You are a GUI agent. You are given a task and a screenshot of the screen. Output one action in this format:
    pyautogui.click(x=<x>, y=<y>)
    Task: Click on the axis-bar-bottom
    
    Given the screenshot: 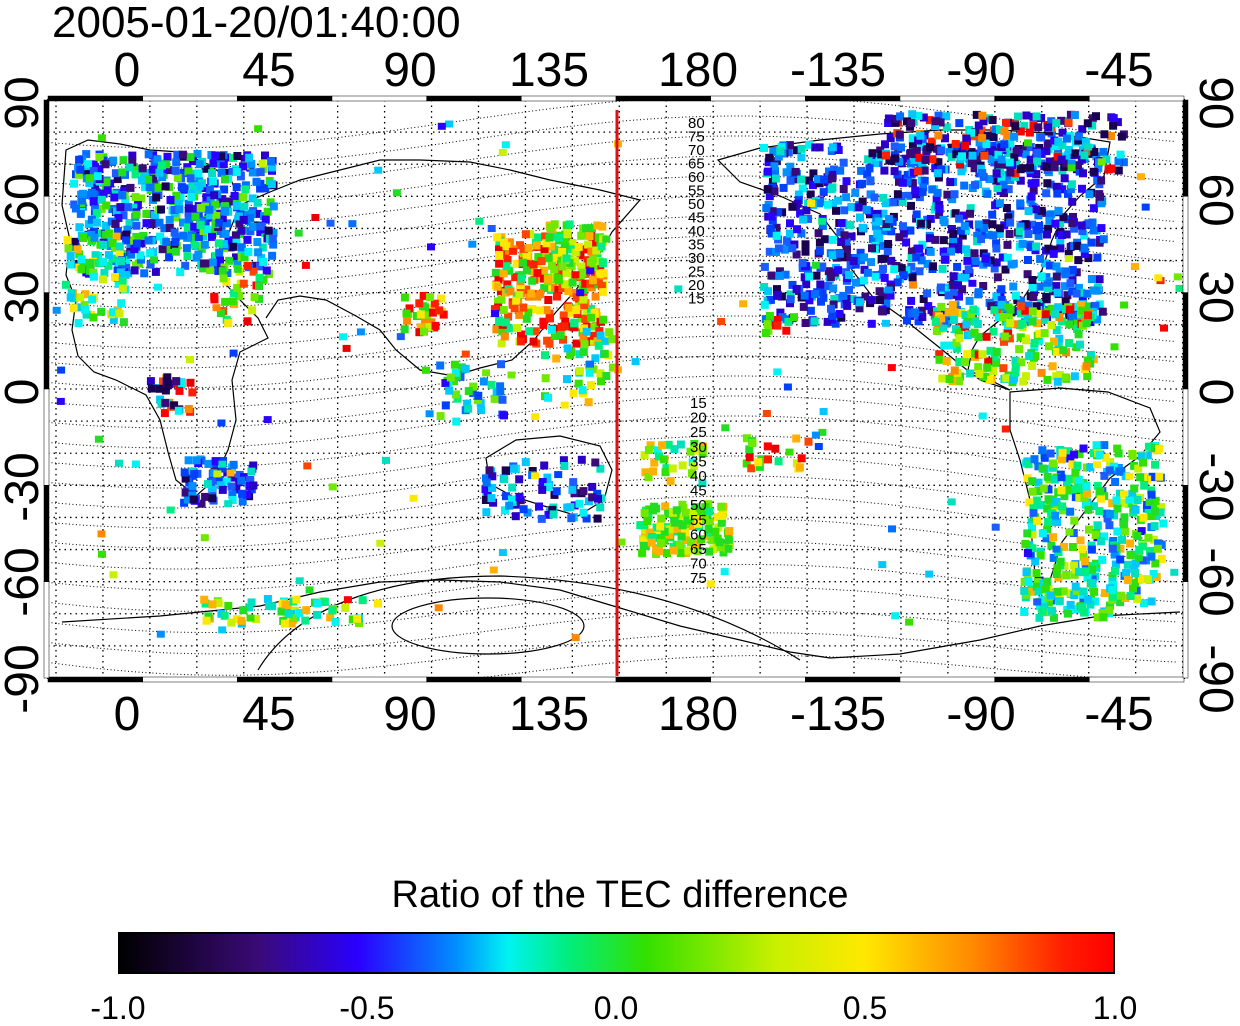 What is the action you would take?
    pyautogui.click(x=569, y=679)
    